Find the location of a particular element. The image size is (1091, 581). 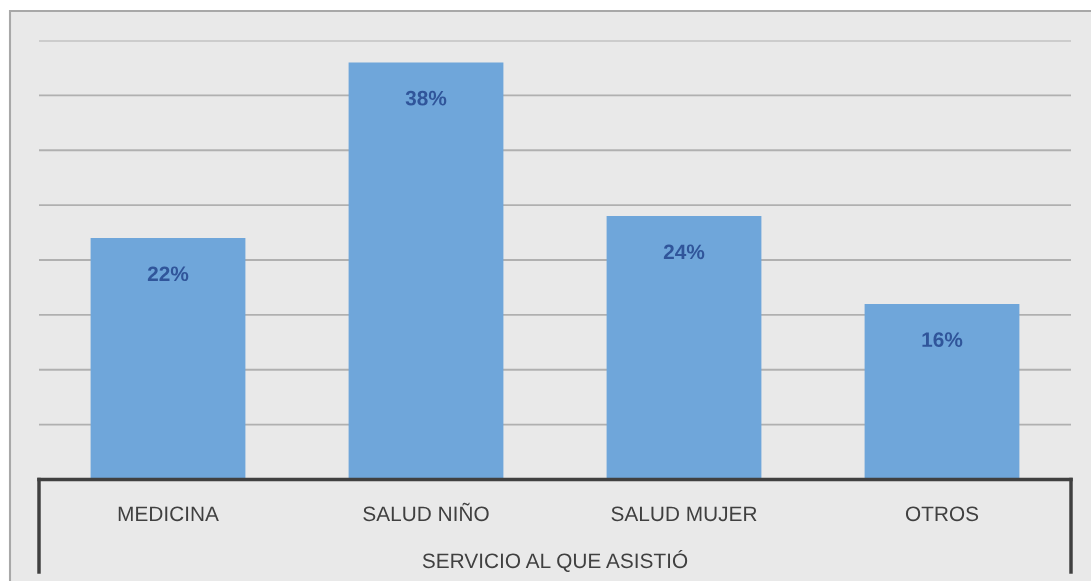

data-label: 24% is located at coordinates (684, 252).